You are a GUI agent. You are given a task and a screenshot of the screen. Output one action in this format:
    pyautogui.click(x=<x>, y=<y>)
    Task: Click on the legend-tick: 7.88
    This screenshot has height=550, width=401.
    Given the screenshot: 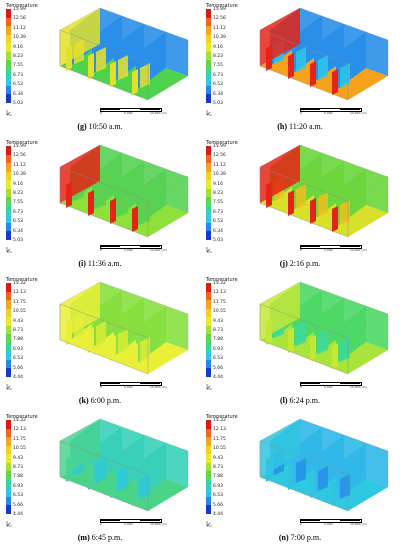 What is the action you would take?
    pyautogui.click(x=218, y=340)
    